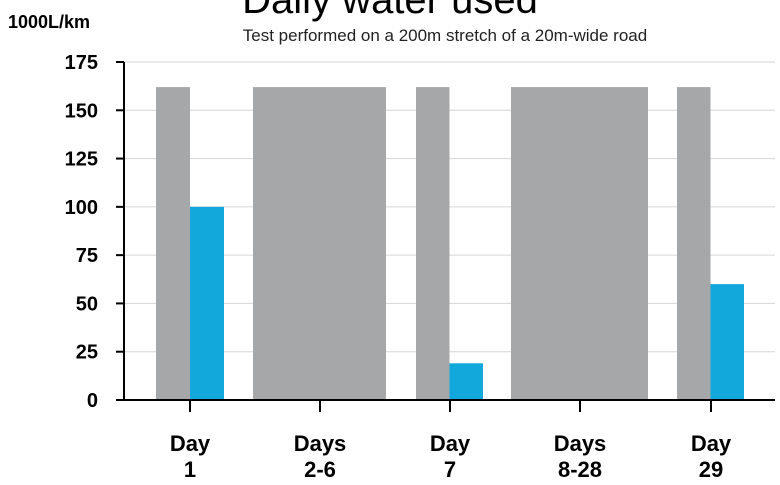 This screenshot has width=780, height=485. Describe the element at coordinates (87, 256) in the screenshot. I see `y-tick-label: 75` at that location.